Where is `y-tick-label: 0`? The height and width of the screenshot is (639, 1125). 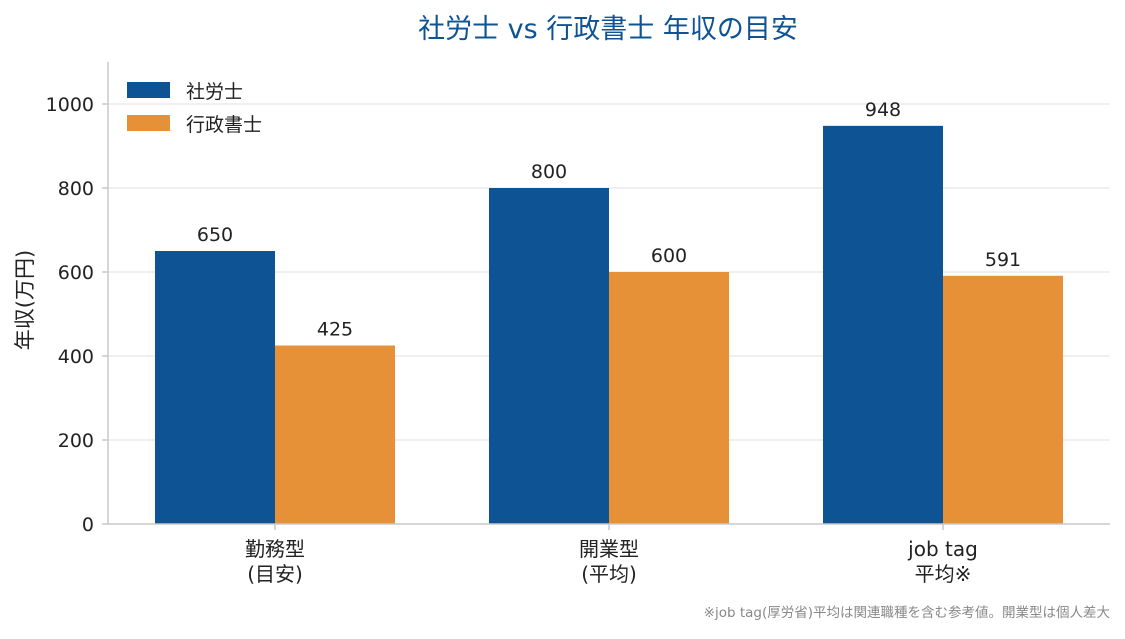
y-tick-label: 0 is located at coordinates (88, 525).